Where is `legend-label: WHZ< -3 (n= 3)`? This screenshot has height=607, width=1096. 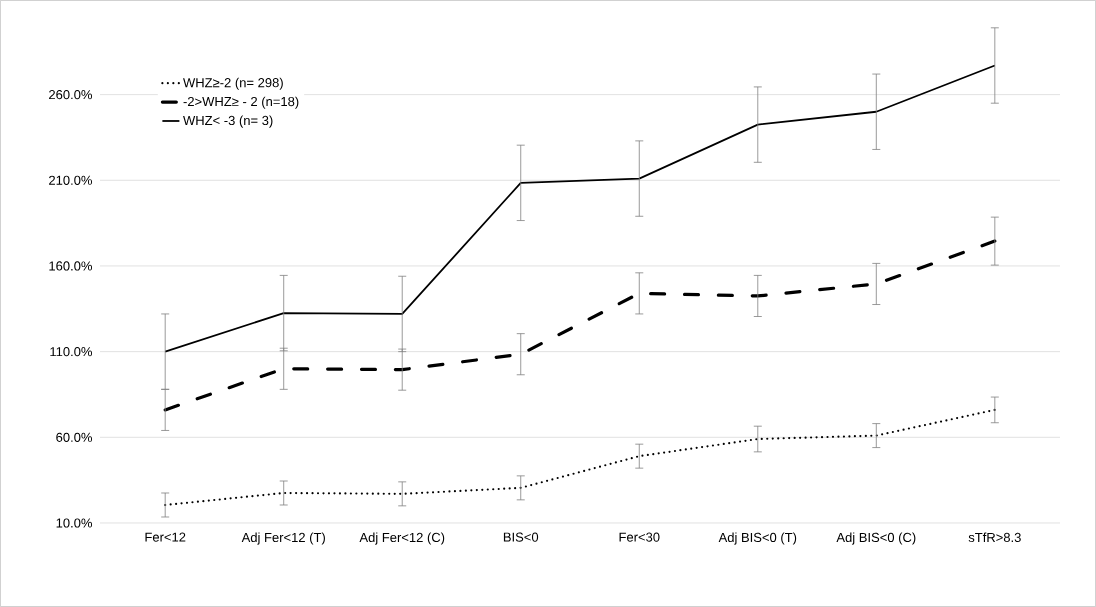 legend-label: WHZ< -3 (n= 3) is located at coordinates (228, 121).